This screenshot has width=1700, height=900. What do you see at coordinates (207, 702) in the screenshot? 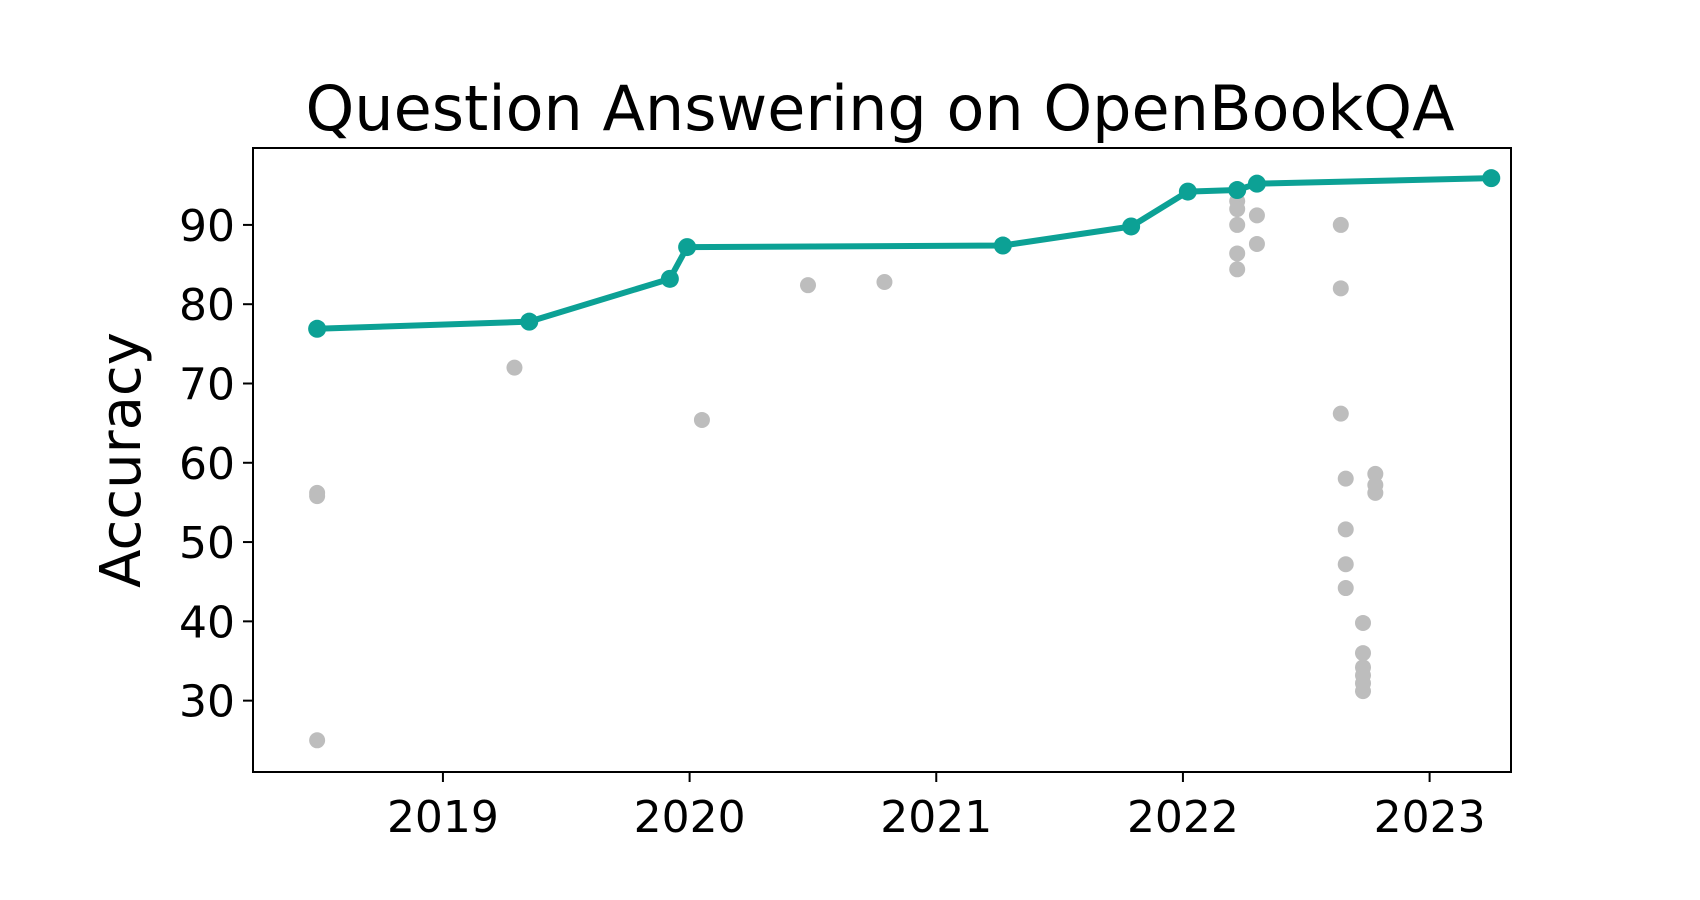
I see `y-tick-label: 30` at bounding box center [207, 702].